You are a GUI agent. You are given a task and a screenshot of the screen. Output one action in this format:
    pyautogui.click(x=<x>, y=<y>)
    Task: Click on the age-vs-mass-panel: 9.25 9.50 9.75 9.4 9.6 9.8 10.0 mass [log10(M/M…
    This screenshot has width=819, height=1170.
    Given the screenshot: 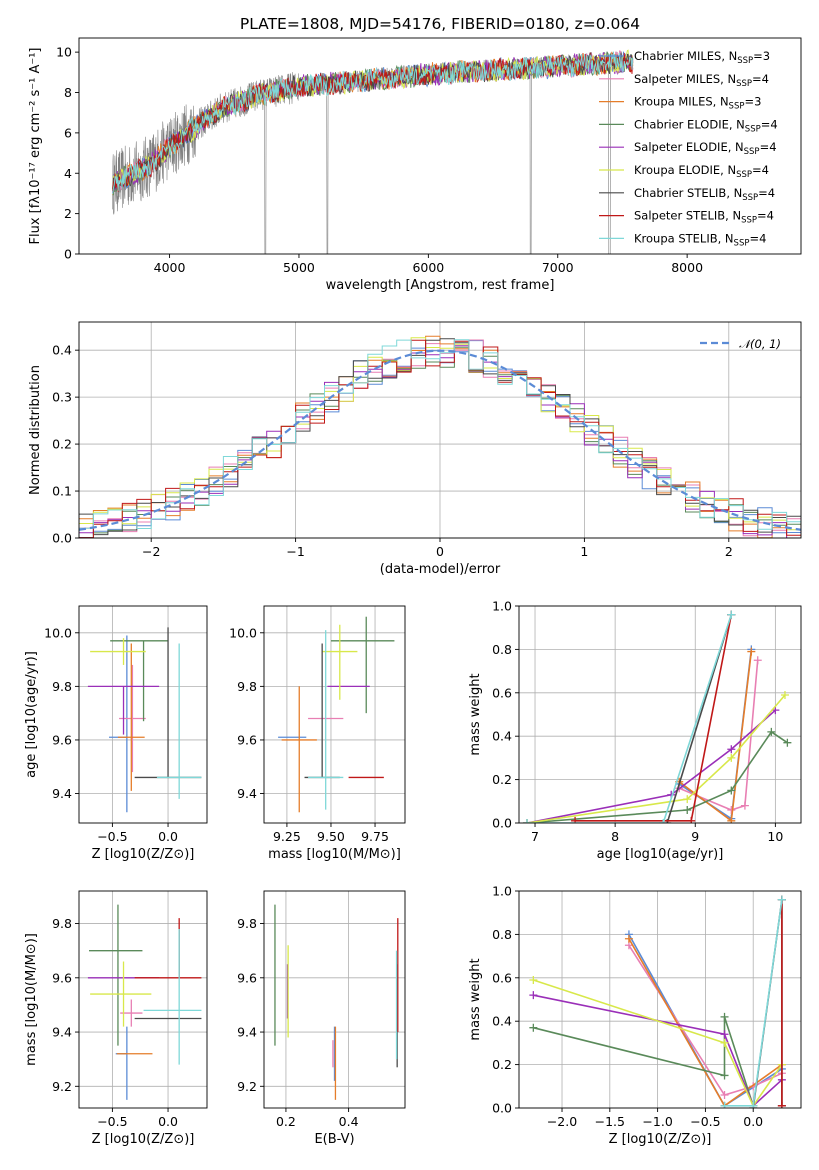 What is the action you would take?
    pyautogui.click(x=317, y=733)
    